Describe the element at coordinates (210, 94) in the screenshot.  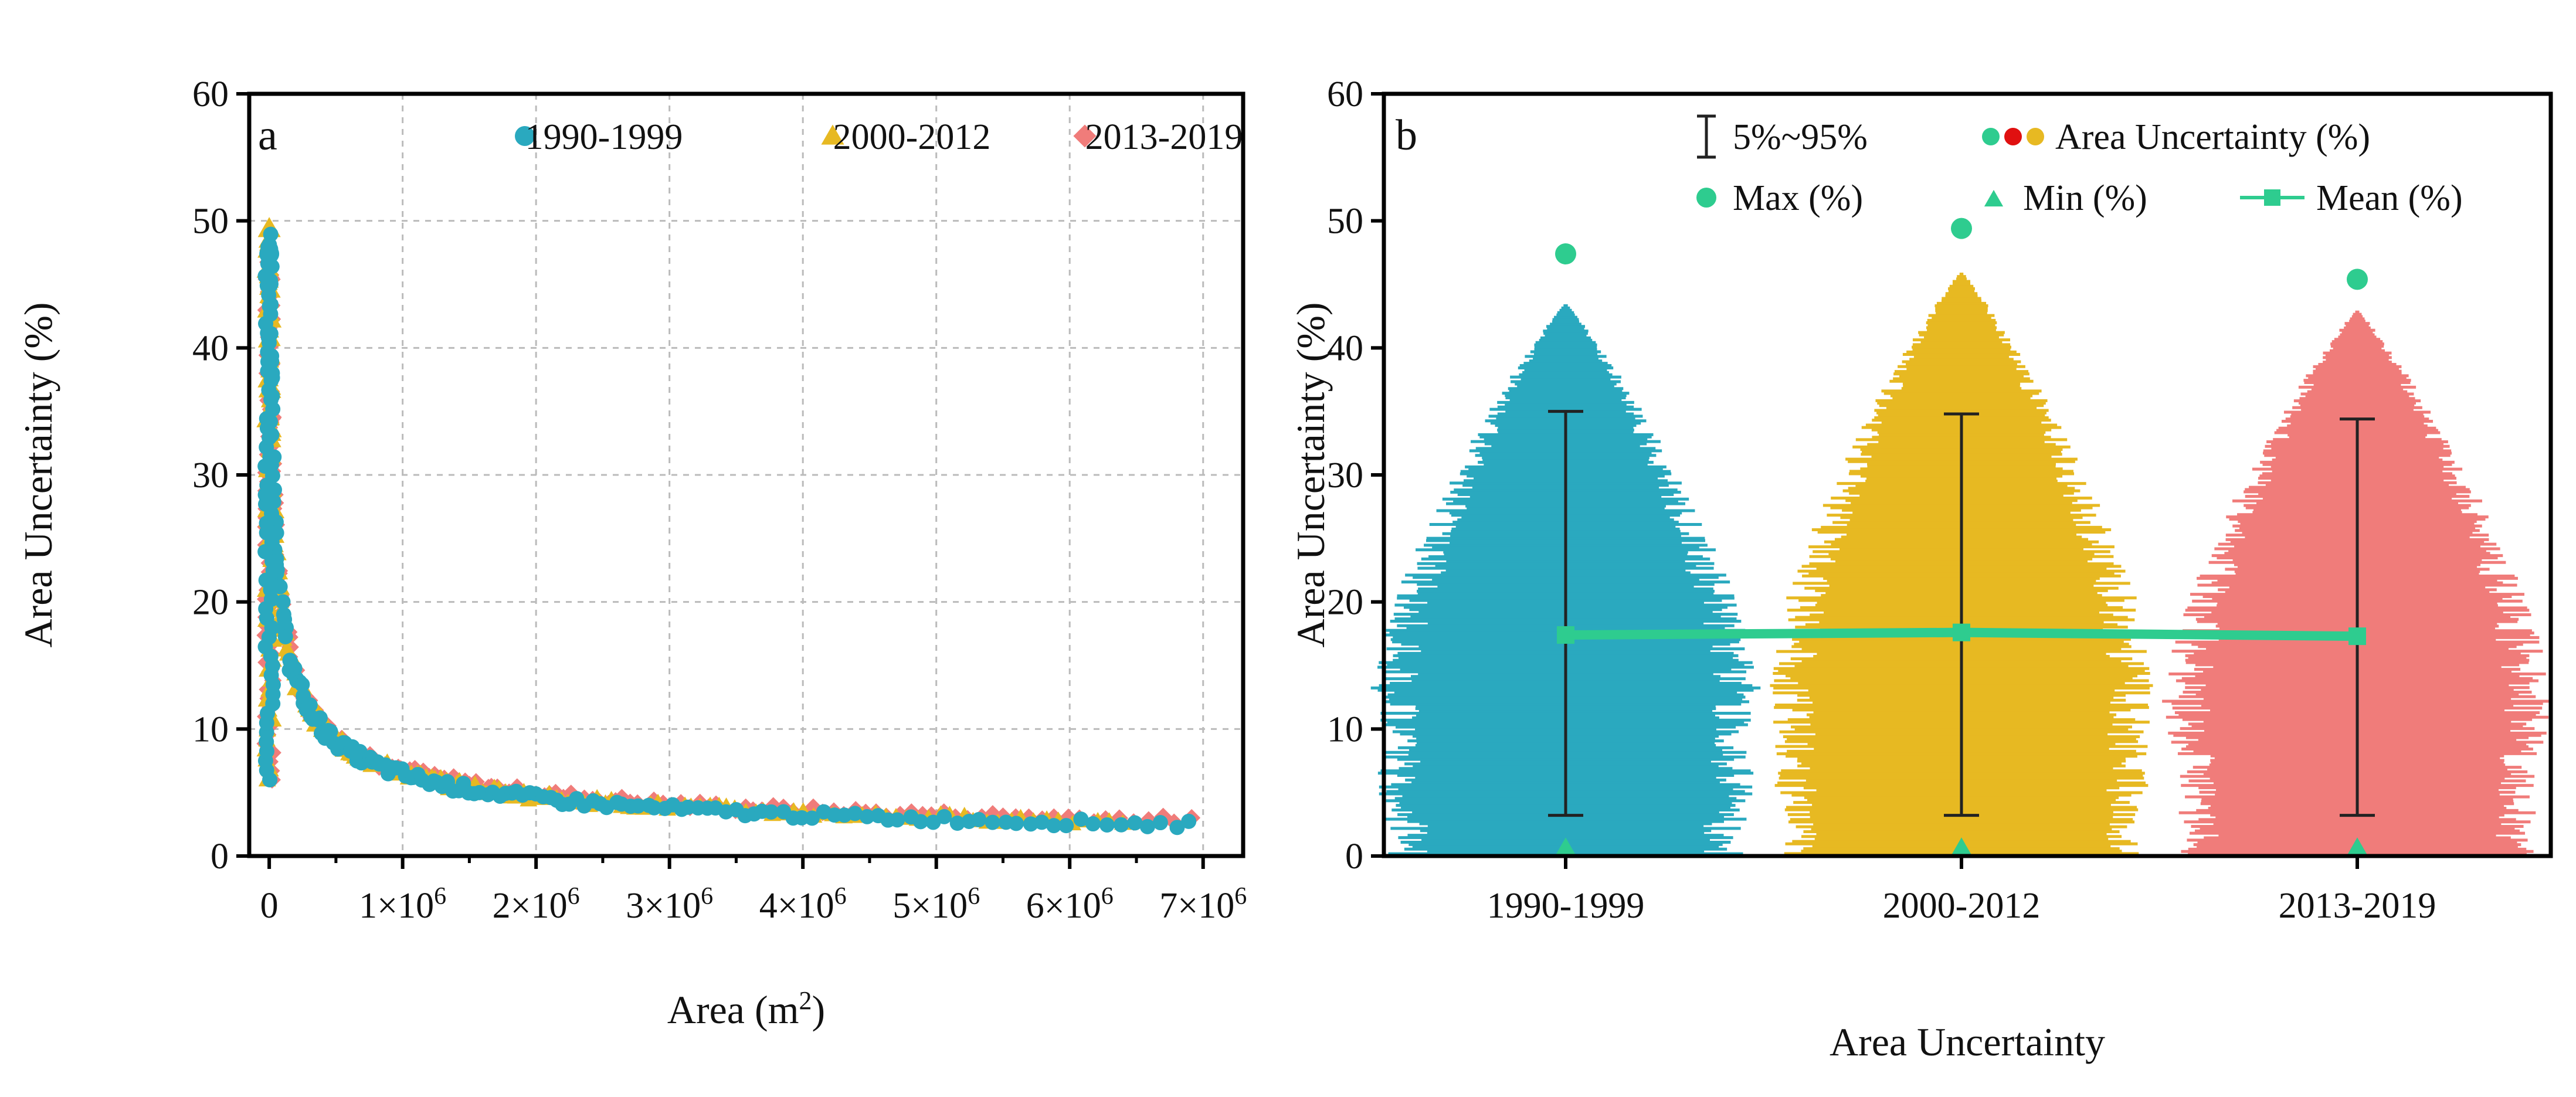
I see `panel-a-y-tick-label: 60` at that location.